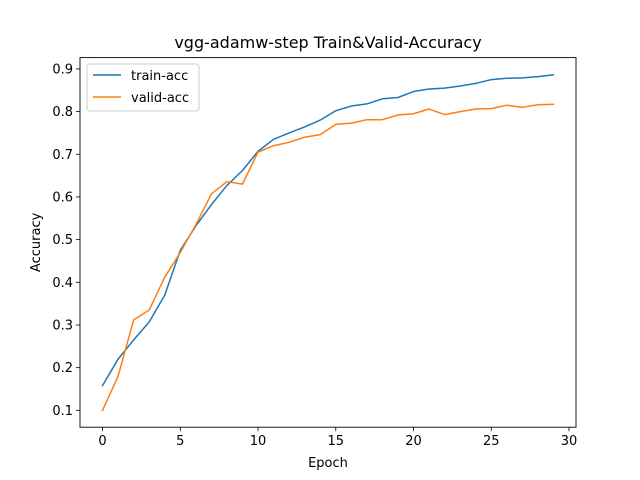 The image size is (640, 480). Describe the element at coordinates (143, 87) in the screenshot. I see `legend: train-acc valid-acc` at that location.